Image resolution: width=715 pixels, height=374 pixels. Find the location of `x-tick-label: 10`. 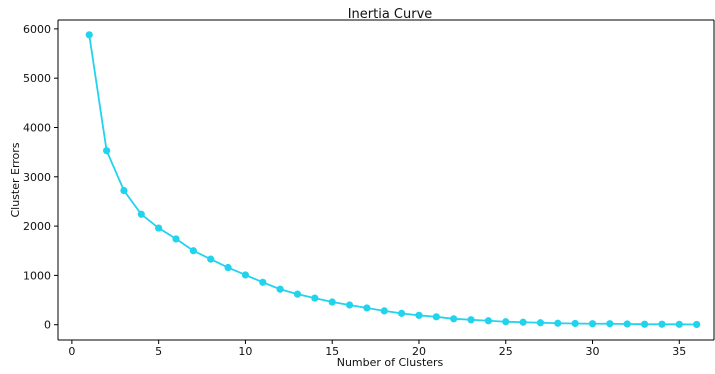

x-tick-label: 10 is located at coordinates (245, 351).